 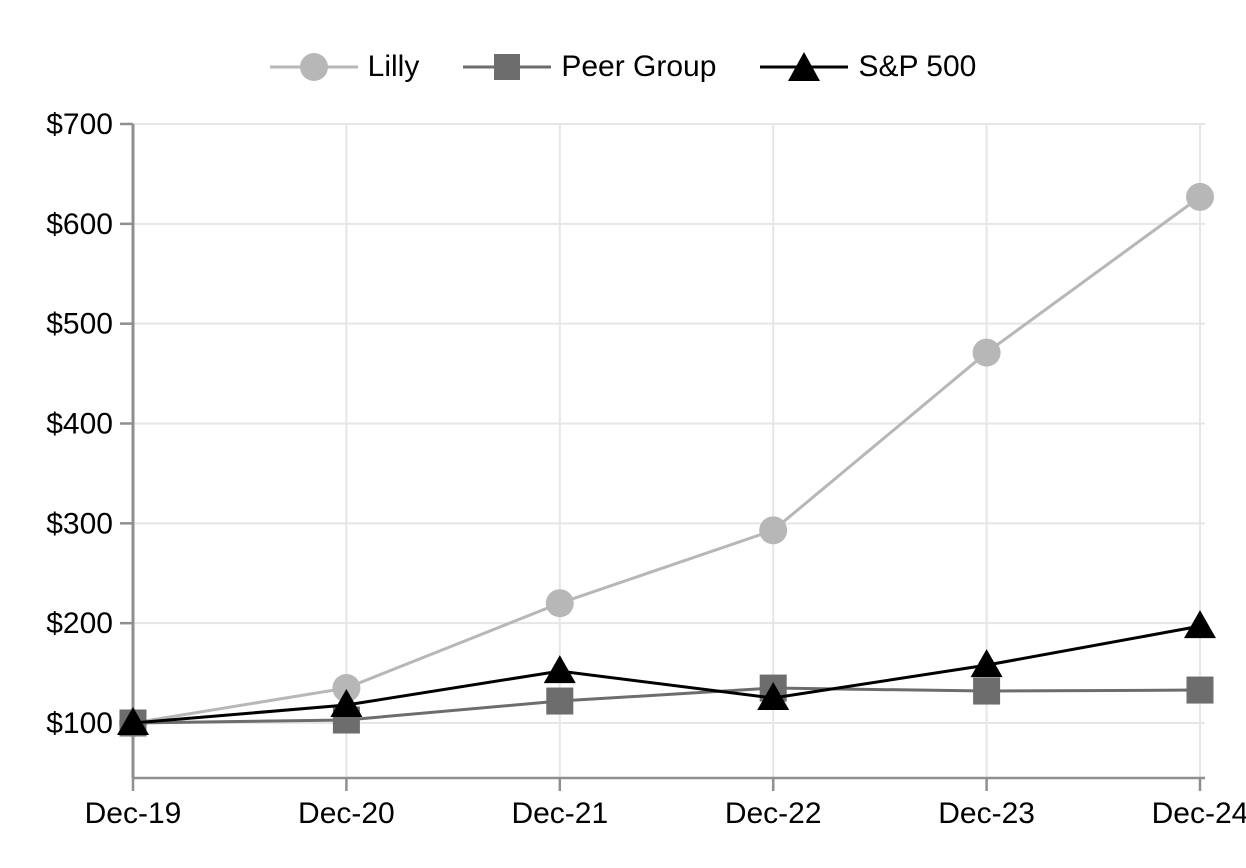 What do you see at coordinates (507, 67) in the screenshot?
I see `peer-group-line-square-marker-icon` at bounding box center [507, 67].